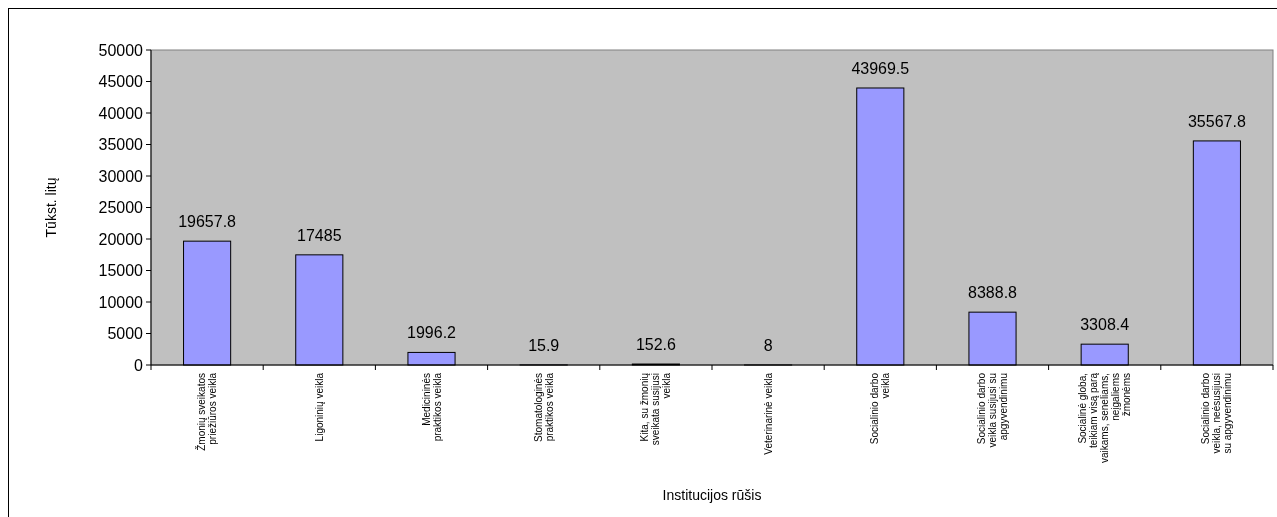 Image resolution: width=1277 pixels, height=517 pixels. Describe the element at coordinates (1216, 121) in the screenshot. I see `data-label: 35567.8` at that location.